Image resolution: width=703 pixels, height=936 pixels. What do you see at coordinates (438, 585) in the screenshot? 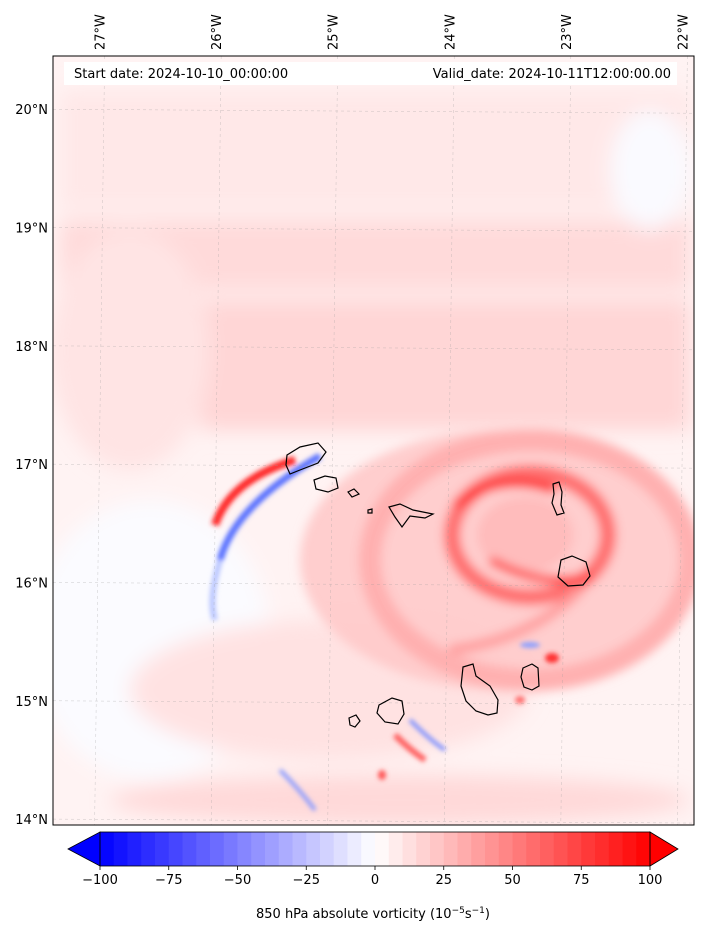
I see `coastlines` at bounding box center [438, 585].